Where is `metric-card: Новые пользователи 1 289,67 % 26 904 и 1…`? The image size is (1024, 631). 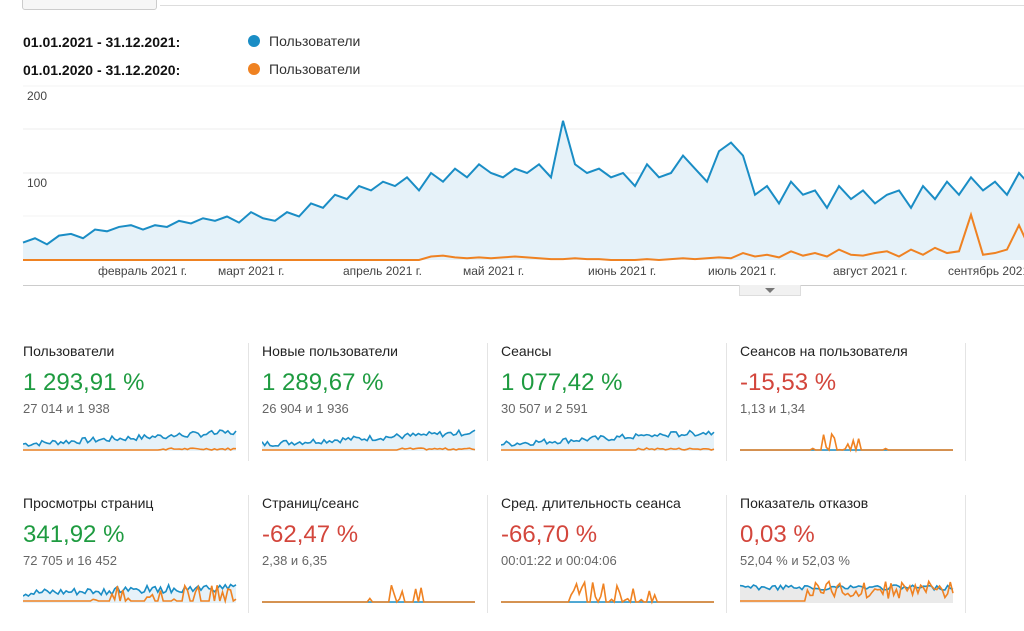 metric-card: Новые пользователи 1 289,67 % 26 904 и 1… is located at coordinates (375, 402).